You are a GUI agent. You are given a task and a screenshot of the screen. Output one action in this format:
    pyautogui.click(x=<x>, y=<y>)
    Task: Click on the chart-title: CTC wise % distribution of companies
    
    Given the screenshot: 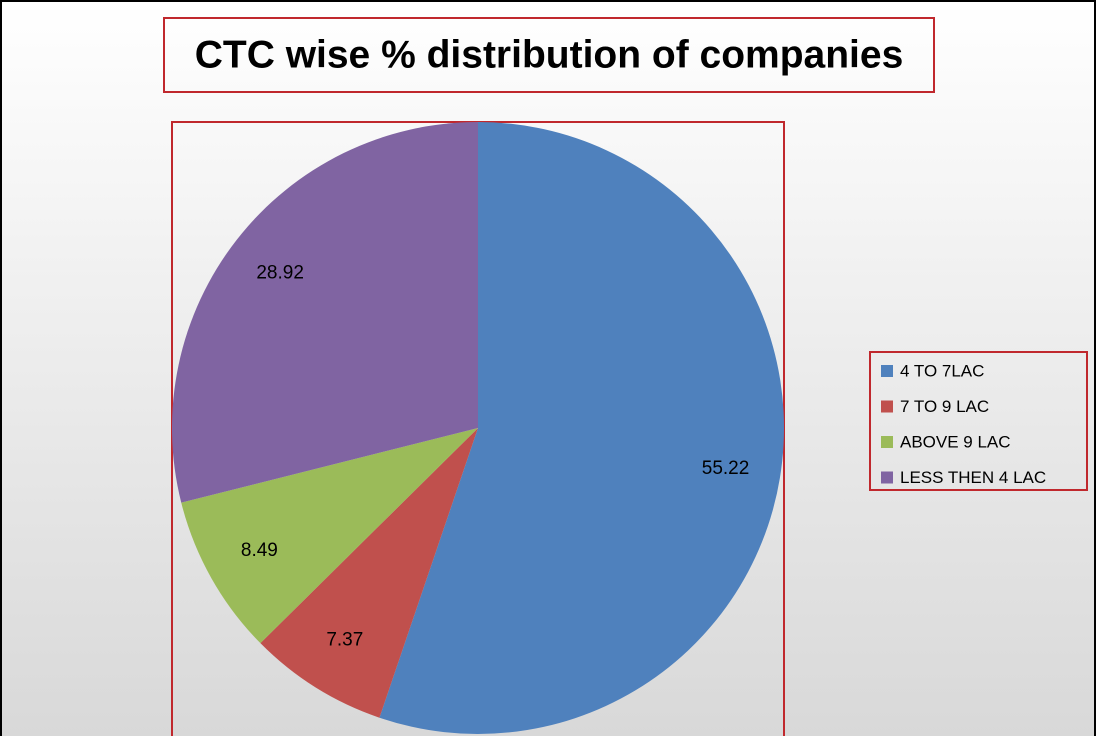 What is the action you would take?
    pyautogui.click(x=549, y=54)
    